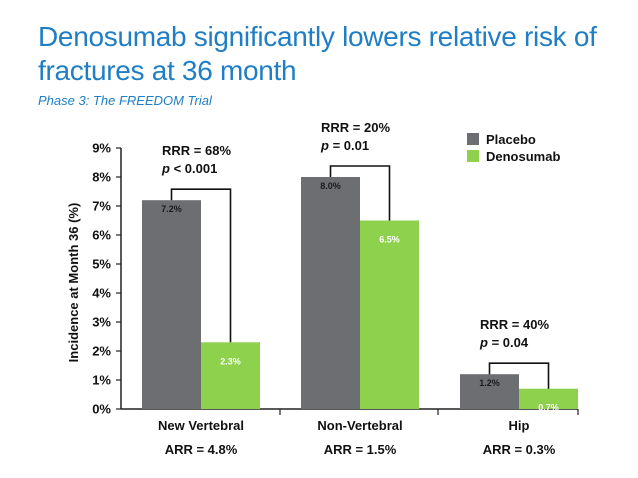  What do you see at coordinates (514, 324) in the screenshot?
I see `rrr-label: RRR = 40%` at bounding box center [514, 324].